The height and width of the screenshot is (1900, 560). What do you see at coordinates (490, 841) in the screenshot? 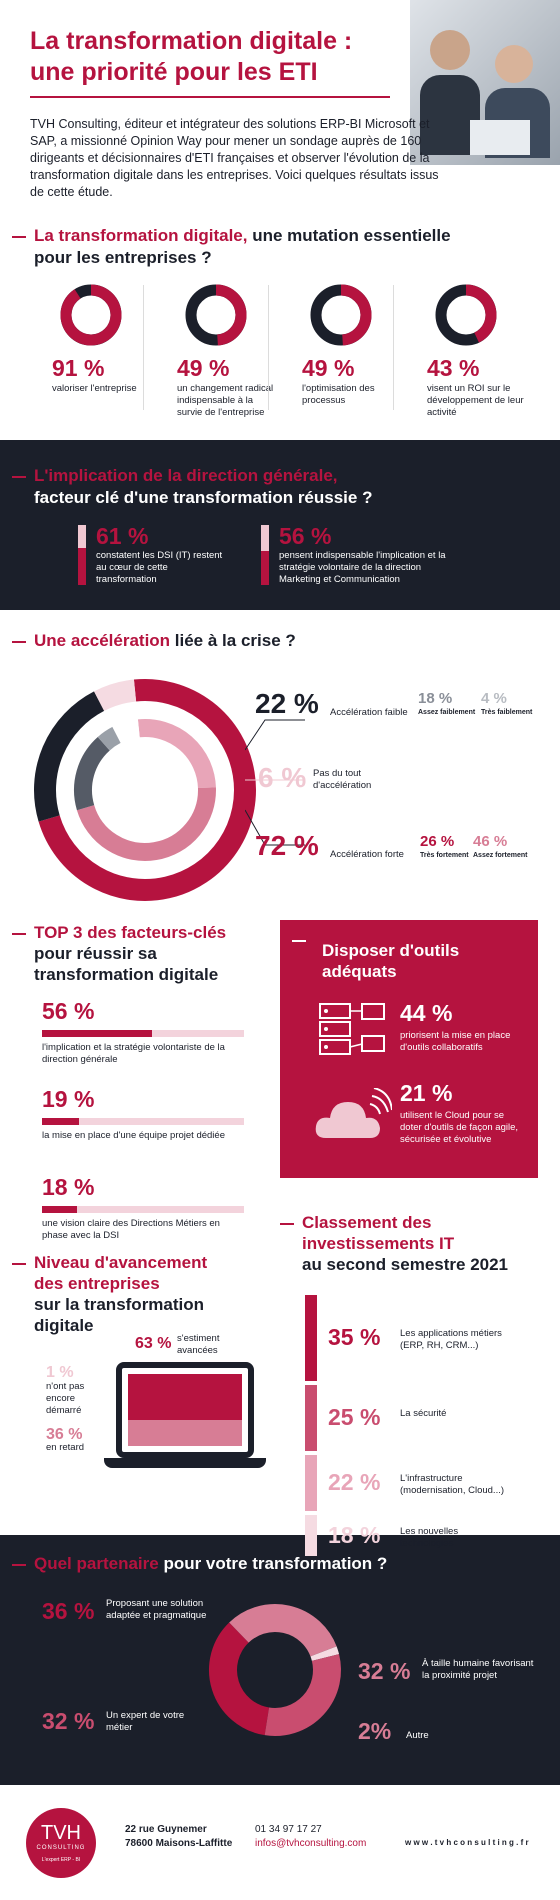
I see `forte-b-pct: 46 %` at bounding box center [490, 841].